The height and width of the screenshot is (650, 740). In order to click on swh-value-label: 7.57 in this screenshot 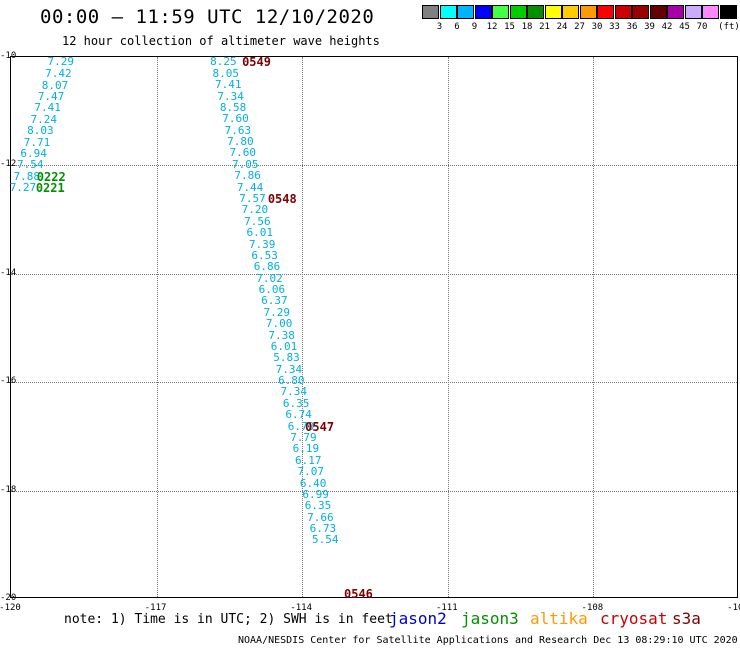, I will do `click(252, 198)`.